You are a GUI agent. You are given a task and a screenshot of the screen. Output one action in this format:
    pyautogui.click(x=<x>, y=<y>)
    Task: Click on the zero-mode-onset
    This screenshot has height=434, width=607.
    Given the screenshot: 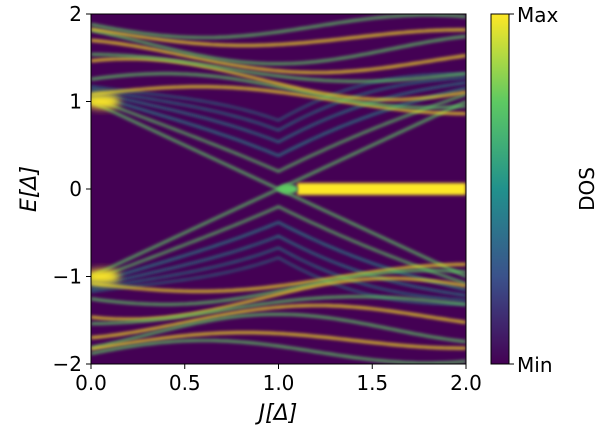 What is the action you would take?
    pyautogui.click(x=287, y=189)
    